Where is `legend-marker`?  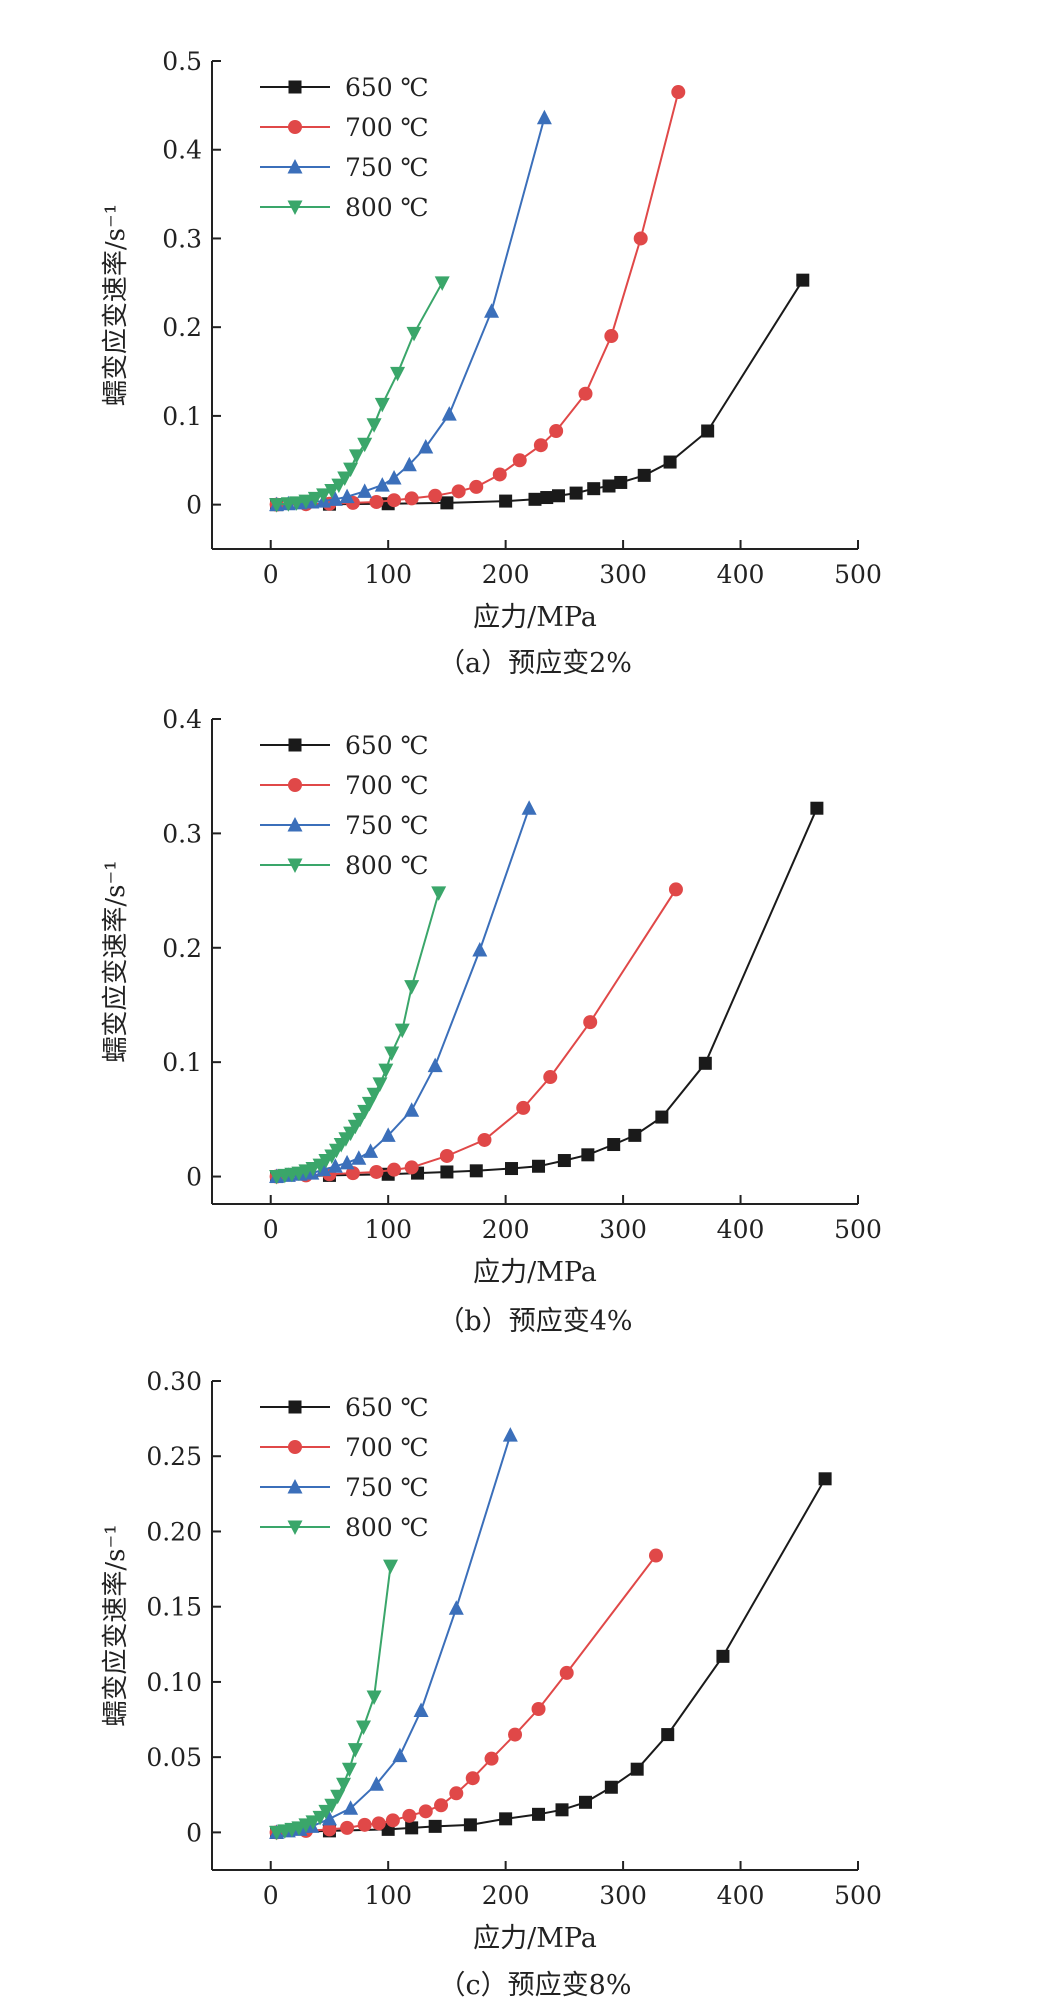
legend-marker is located at coordinates (295, 865).